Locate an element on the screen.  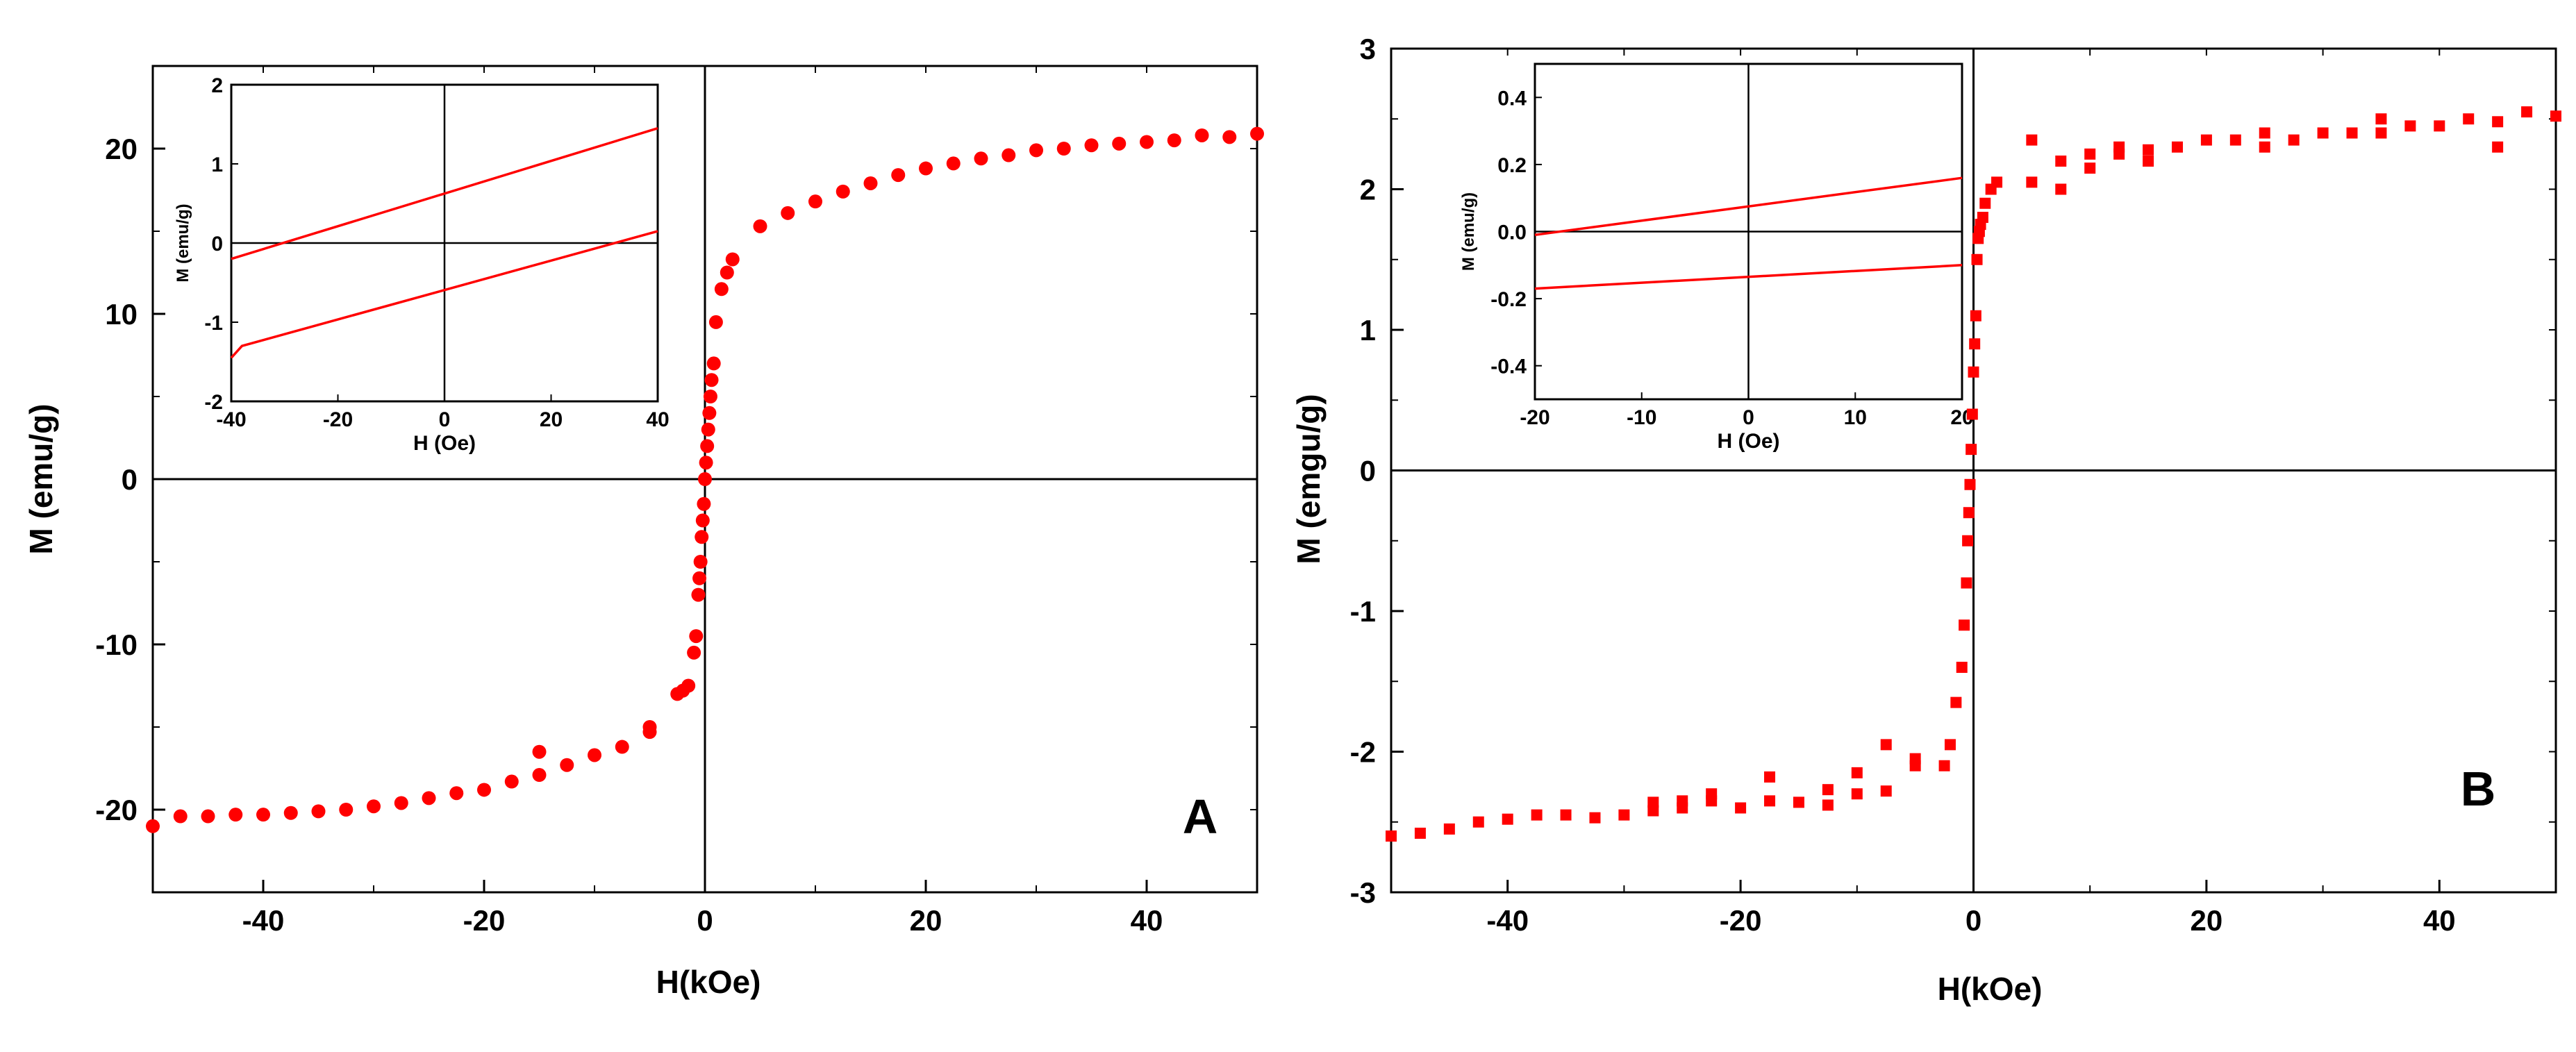
y-tick-label: -20 is located at coordinates (116, 810).